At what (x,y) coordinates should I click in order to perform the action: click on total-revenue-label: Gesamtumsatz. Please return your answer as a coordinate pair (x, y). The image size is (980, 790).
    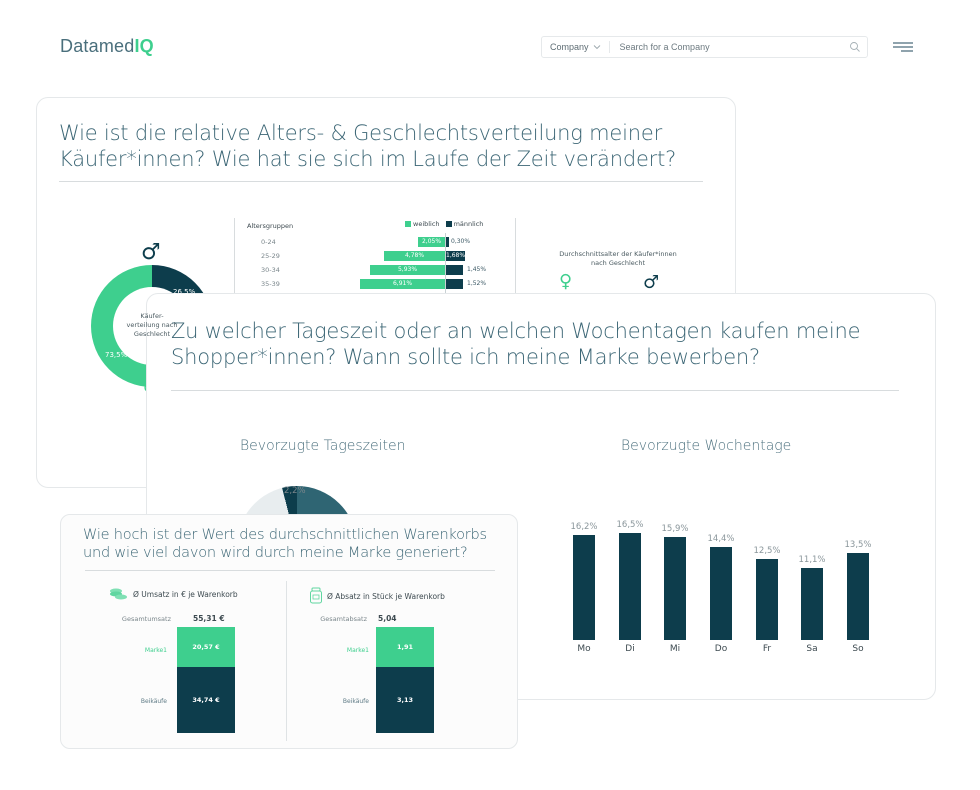
    Looking at the image, I should click on (146, 619).